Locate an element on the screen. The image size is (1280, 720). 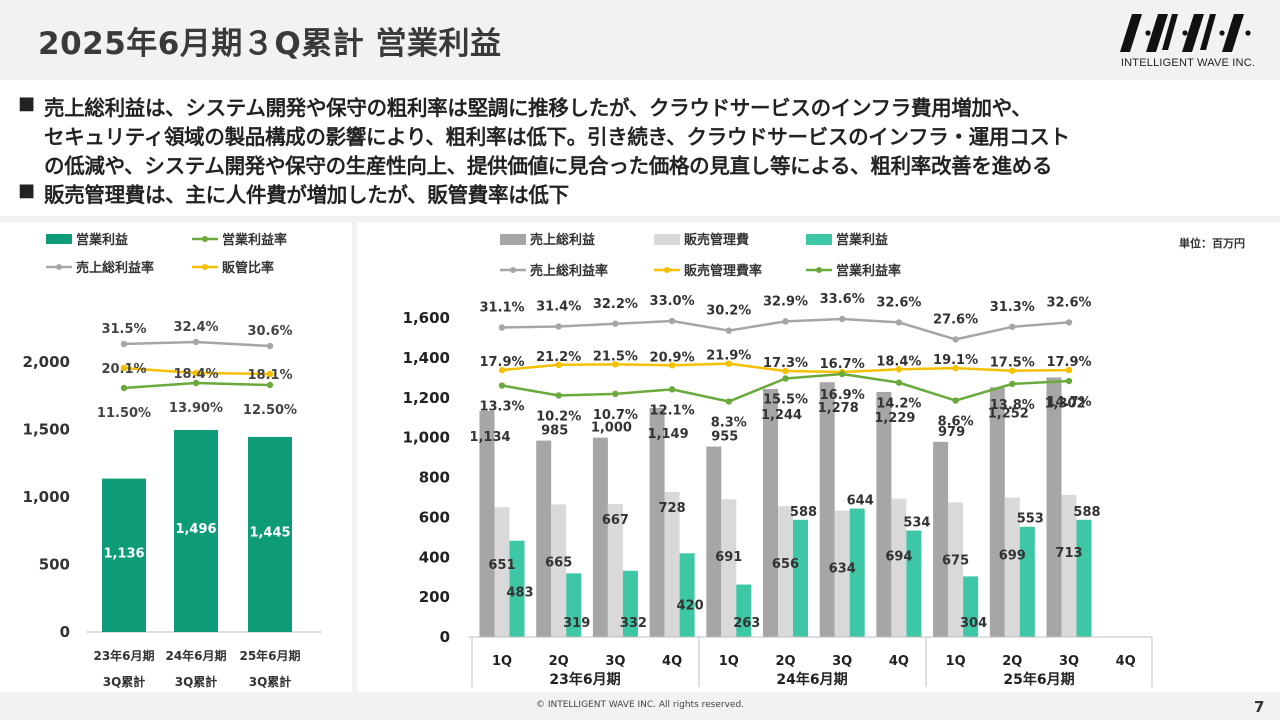
op-profit-label: 644 is located at coordinates (860, 501).